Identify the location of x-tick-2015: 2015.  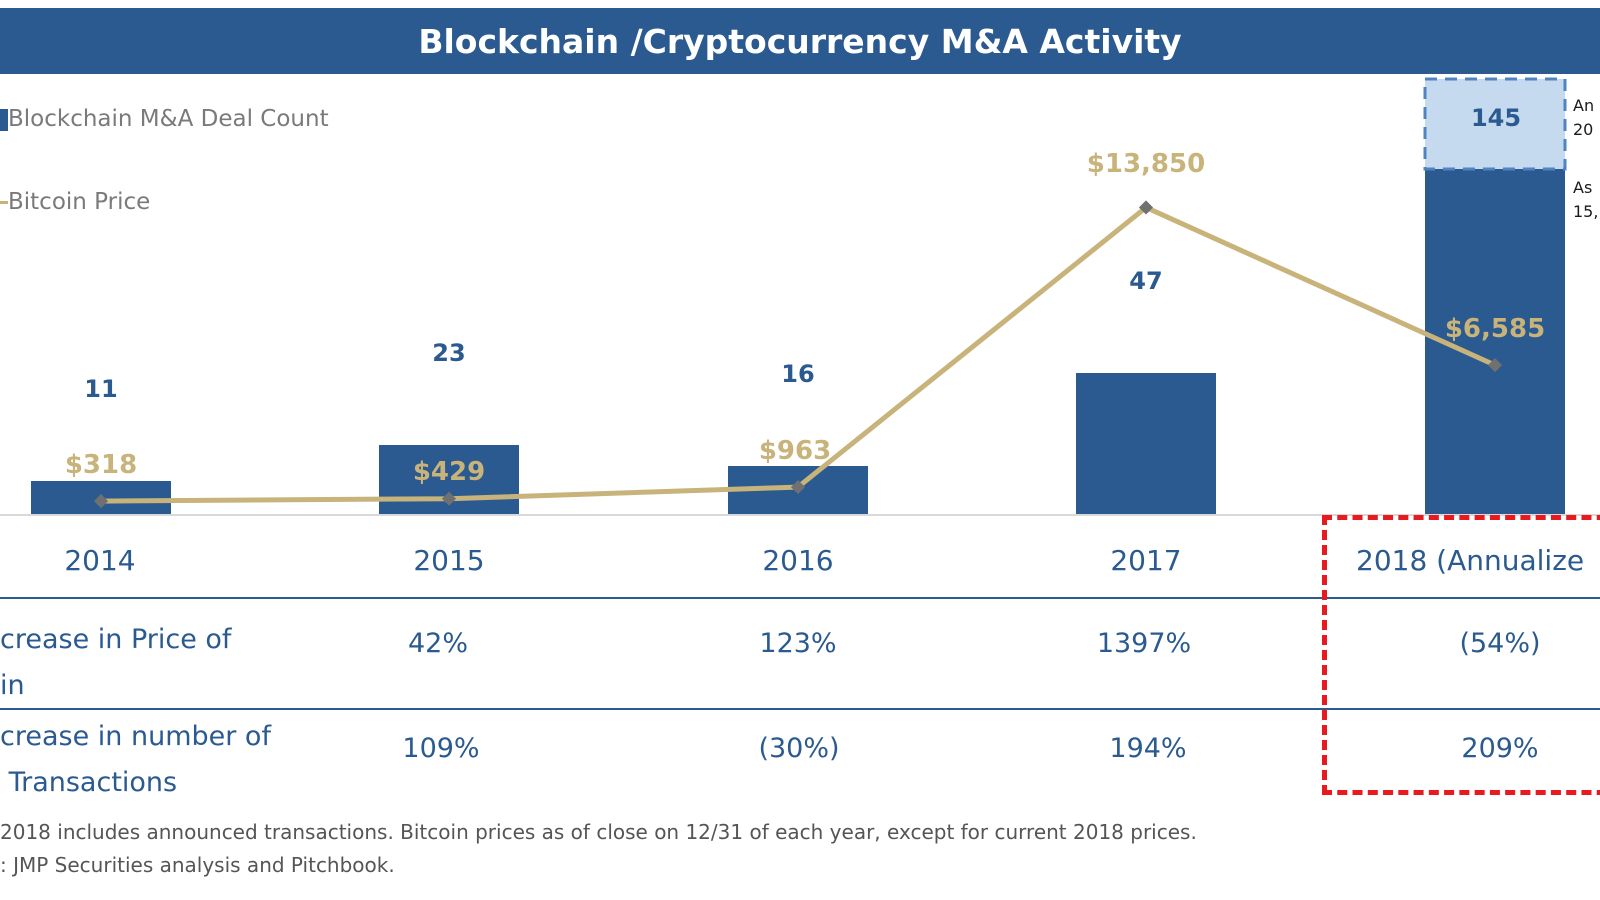
(449, 560).